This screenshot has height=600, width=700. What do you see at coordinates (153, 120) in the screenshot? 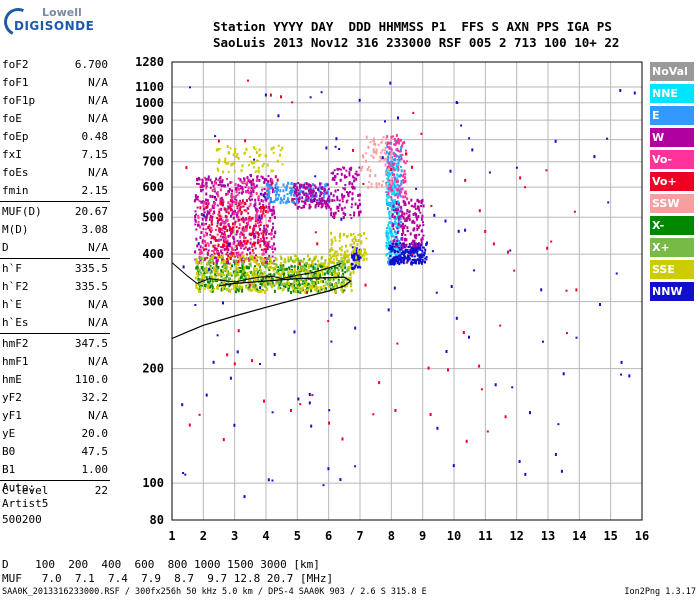
I see `y-tick-label: 900` at bounding box center [153, 120].